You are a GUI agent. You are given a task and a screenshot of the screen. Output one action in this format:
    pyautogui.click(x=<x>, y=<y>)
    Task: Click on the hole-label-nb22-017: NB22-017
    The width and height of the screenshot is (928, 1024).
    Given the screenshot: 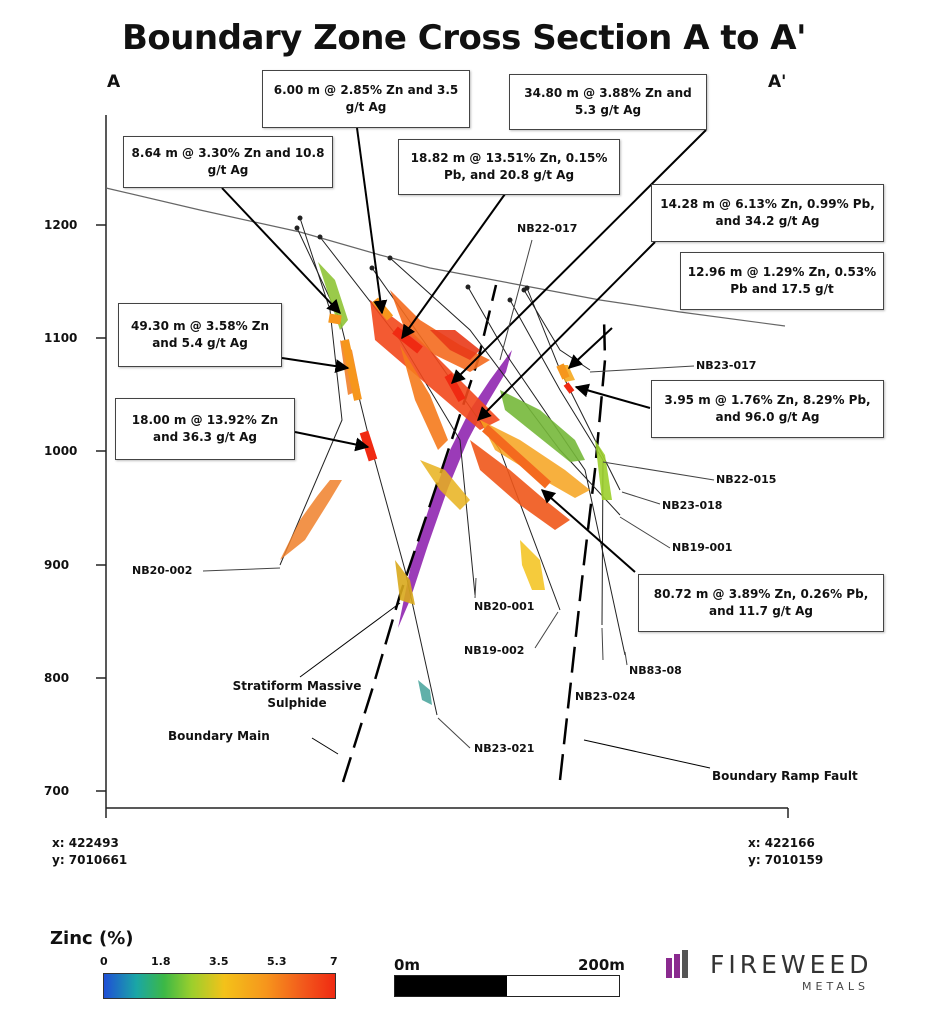 What is the action you would take?
    pyautogui.click(x=547, y=228)
    